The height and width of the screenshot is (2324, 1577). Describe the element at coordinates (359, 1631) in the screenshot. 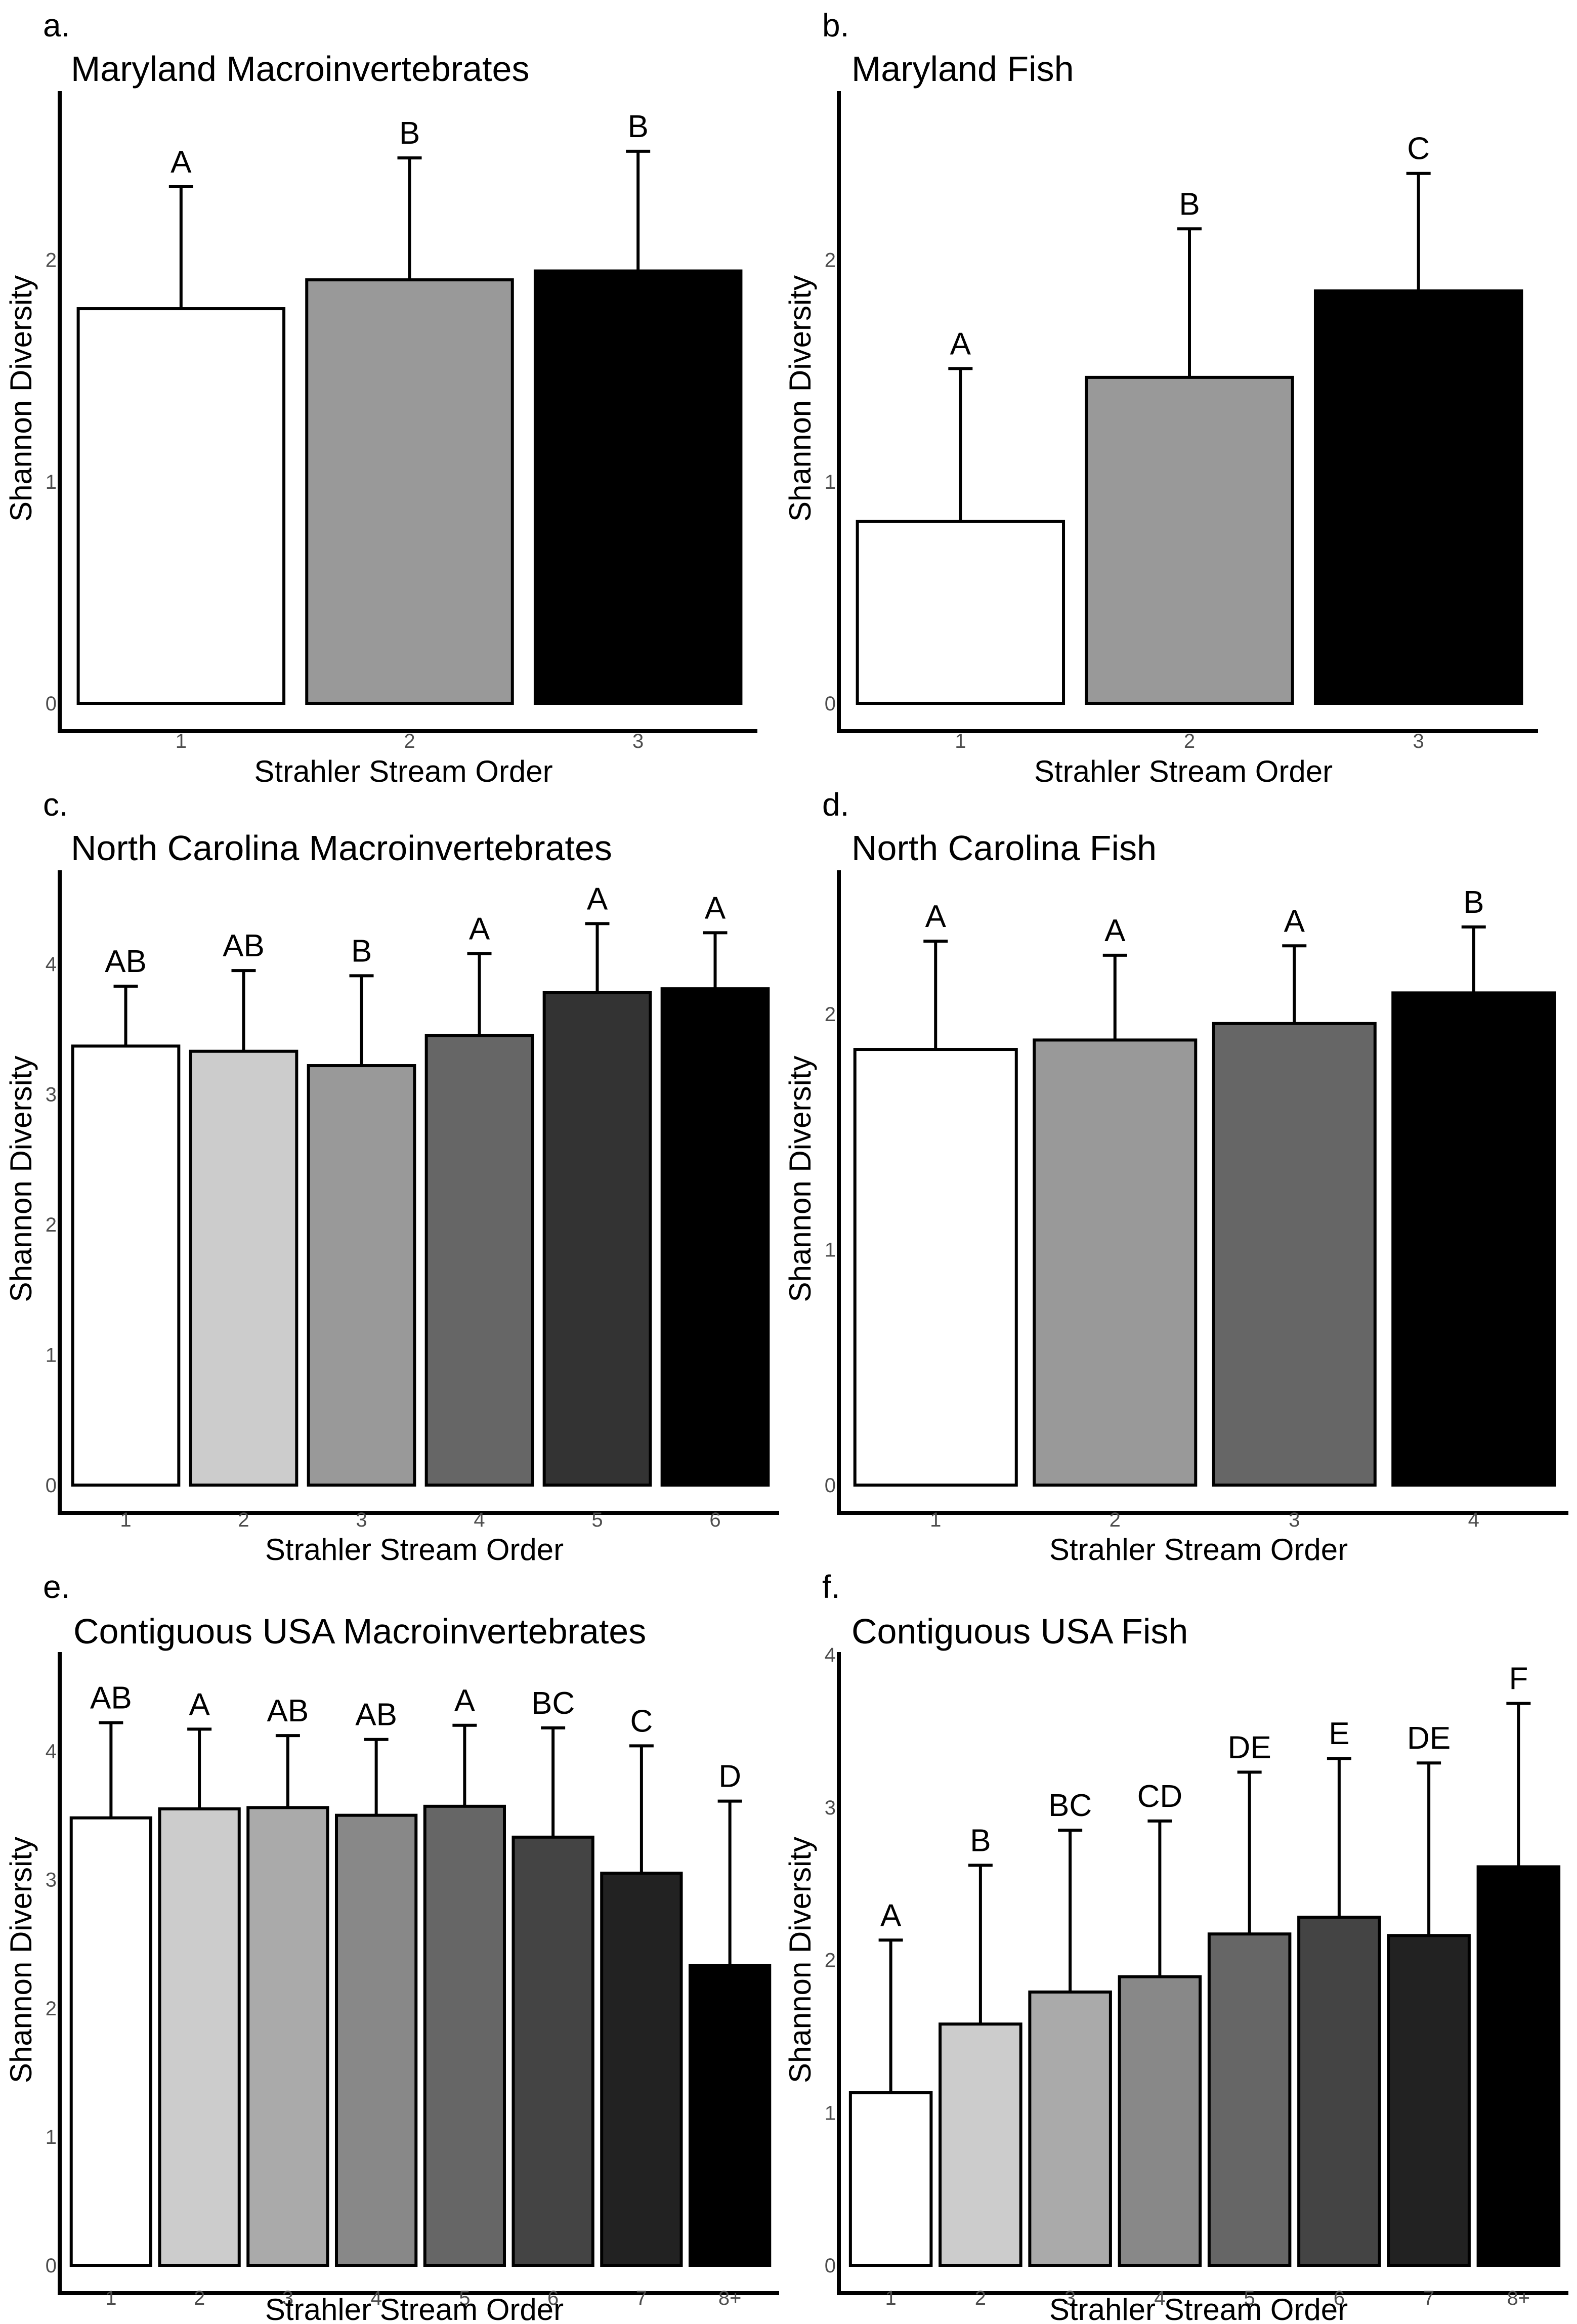

I see `panel-title: Contiguous USA Macroinvertebrates` at that location.